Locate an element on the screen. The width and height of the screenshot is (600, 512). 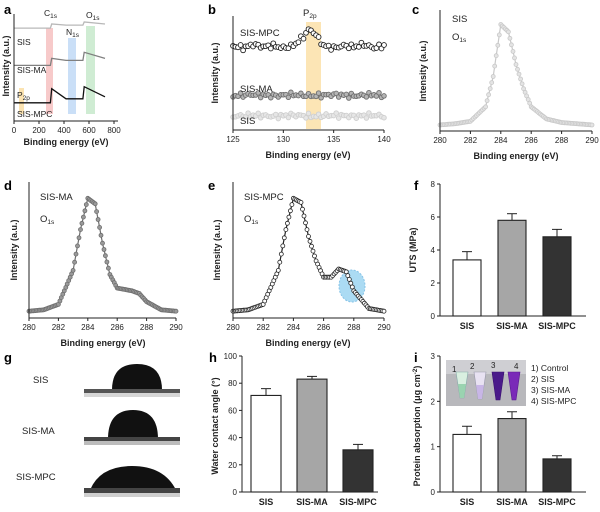
d-o1s-line is located at coordinates (102, 254).